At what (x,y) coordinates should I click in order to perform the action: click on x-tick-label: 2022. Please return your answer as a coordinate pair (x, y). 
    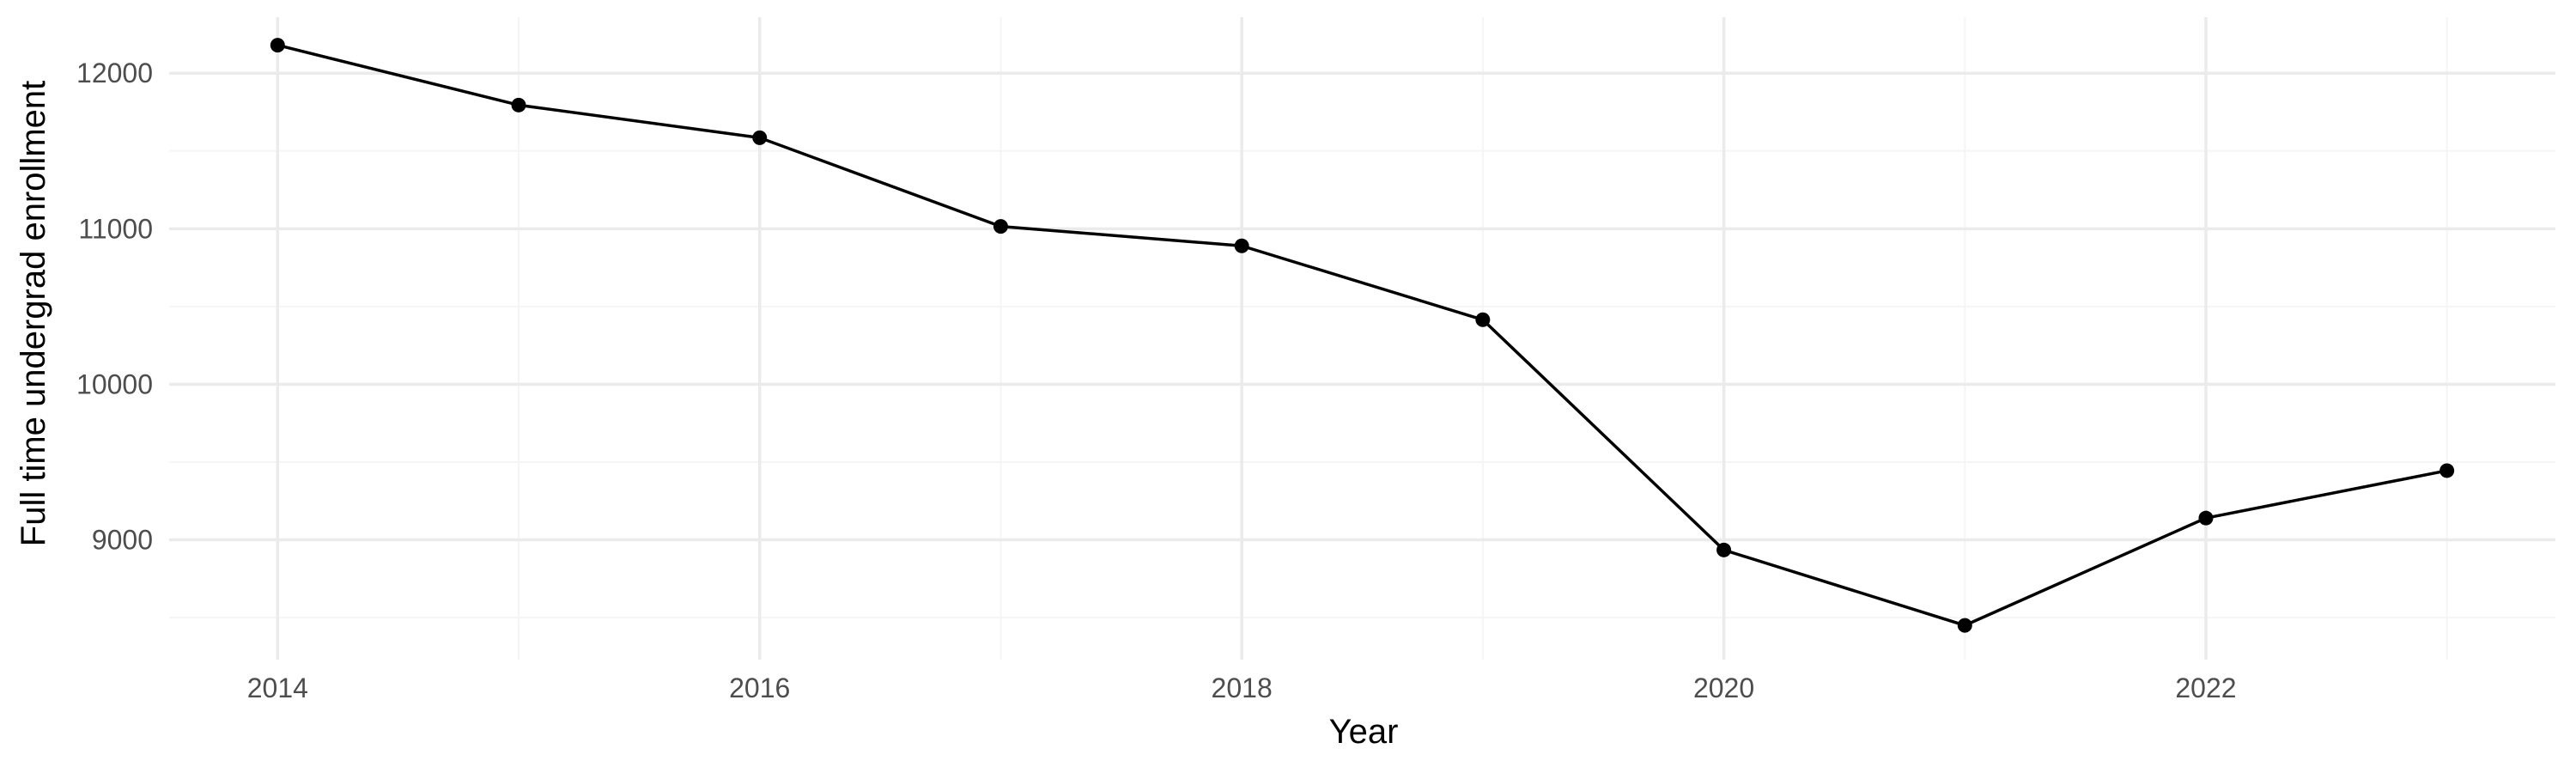
    Looking at the image, I should click on (2206, 688).